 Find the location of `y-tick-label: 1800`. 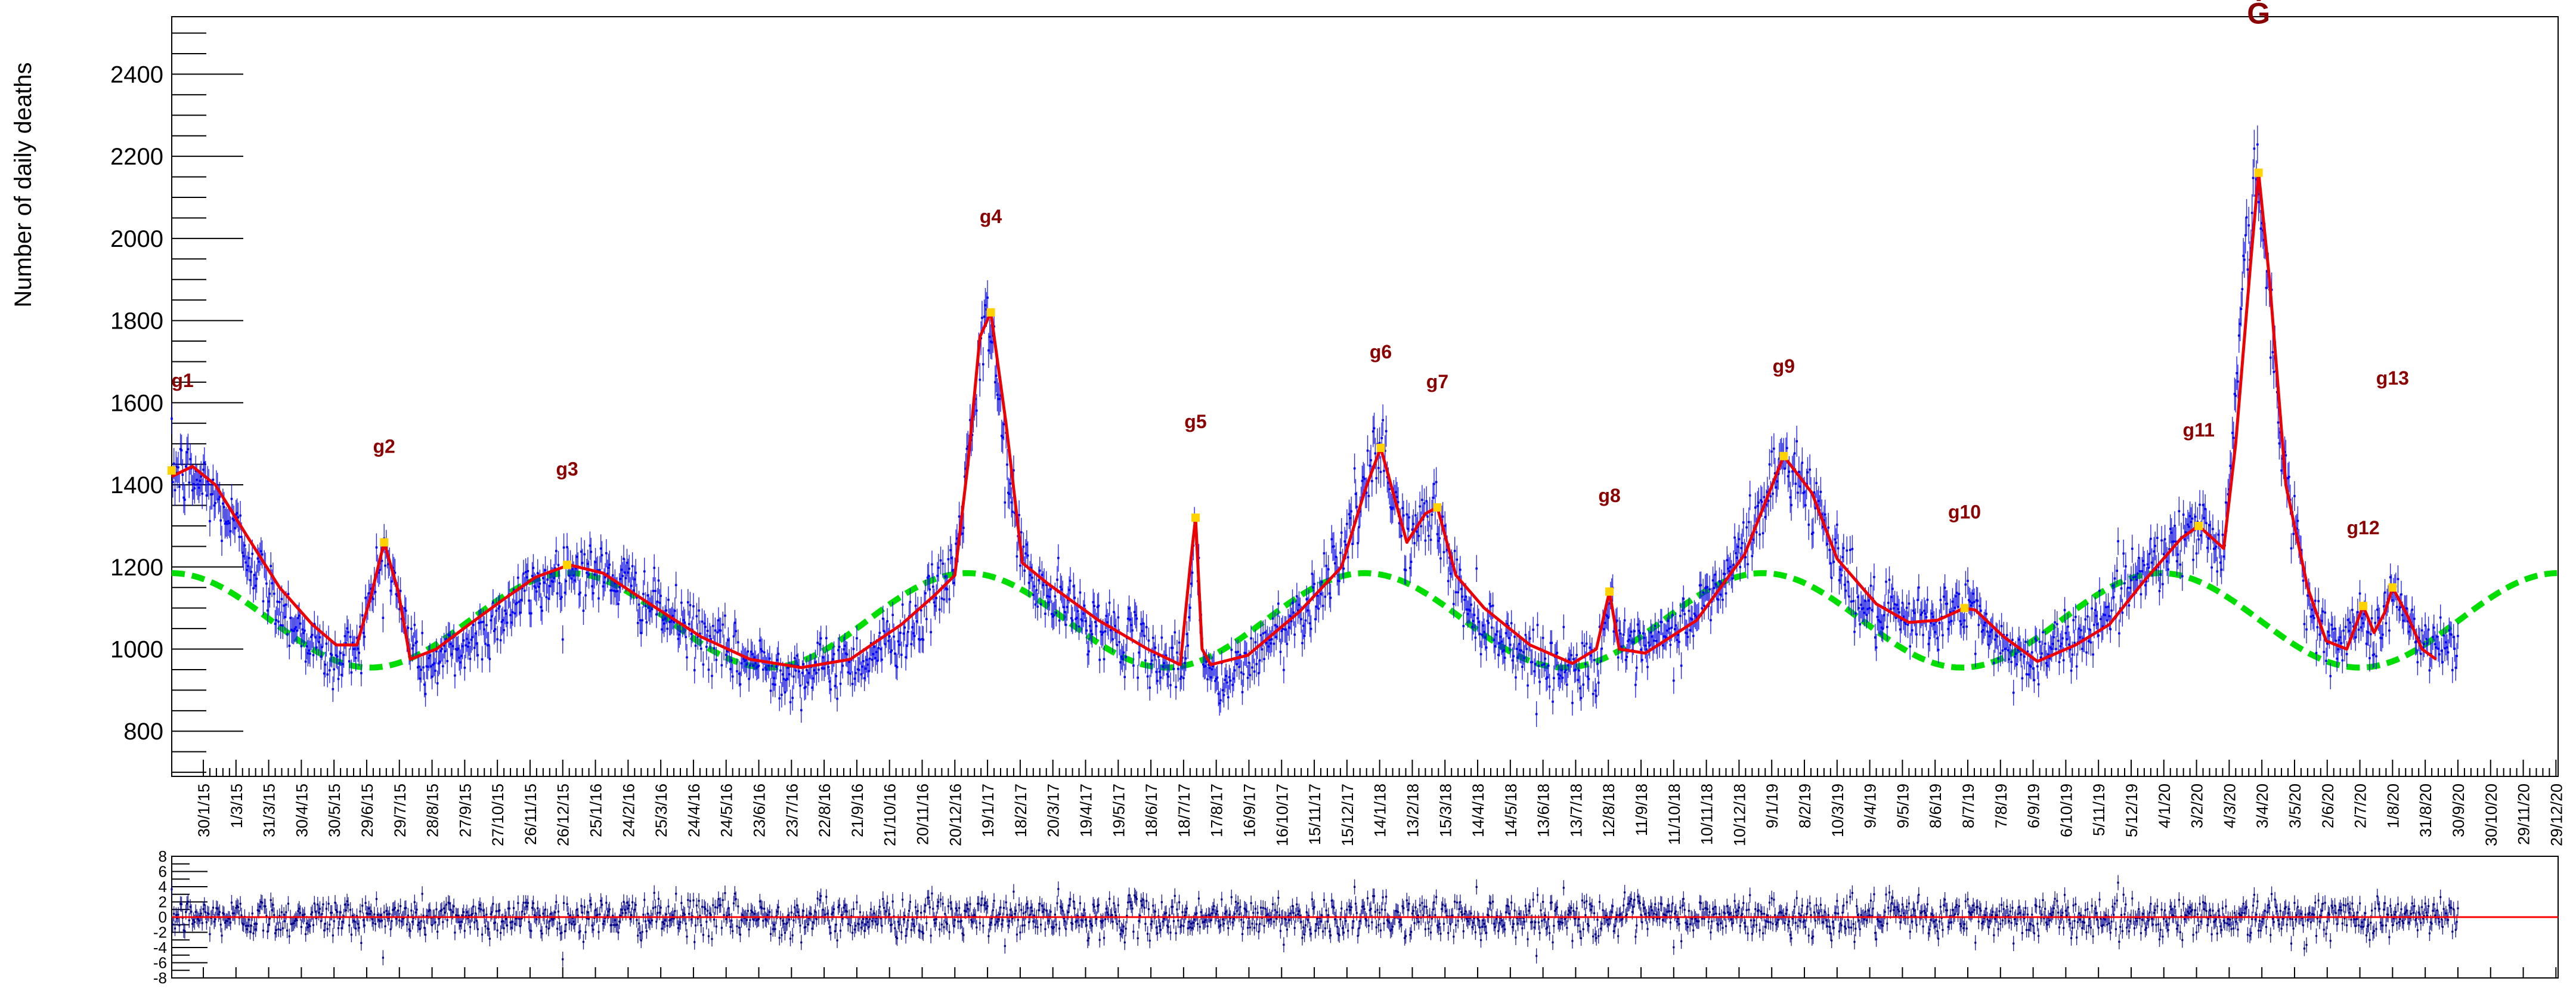

y-tick-label: 1800 is located at coordinates (136, 321).